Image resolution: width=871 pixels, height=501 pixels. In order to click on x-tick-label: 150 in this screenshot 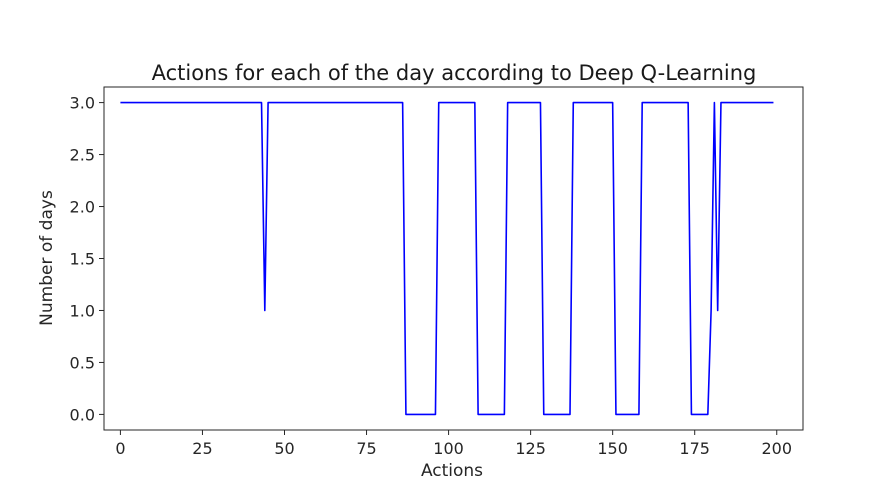, I will do `click(612, 448)`.